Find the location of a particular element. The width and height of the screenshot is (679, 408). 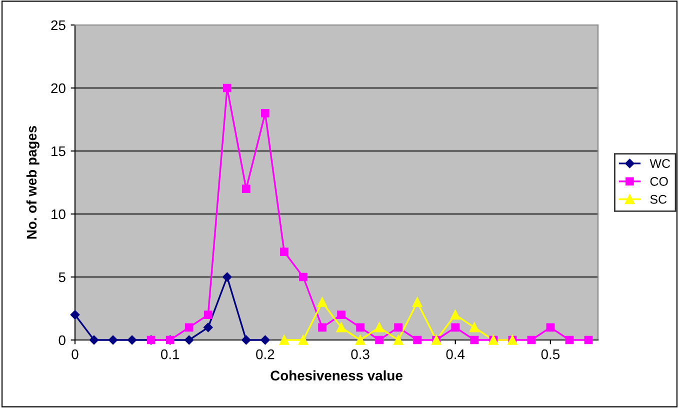

x-axis-title: Cohesiveness value is located at coordinates (336, 375).